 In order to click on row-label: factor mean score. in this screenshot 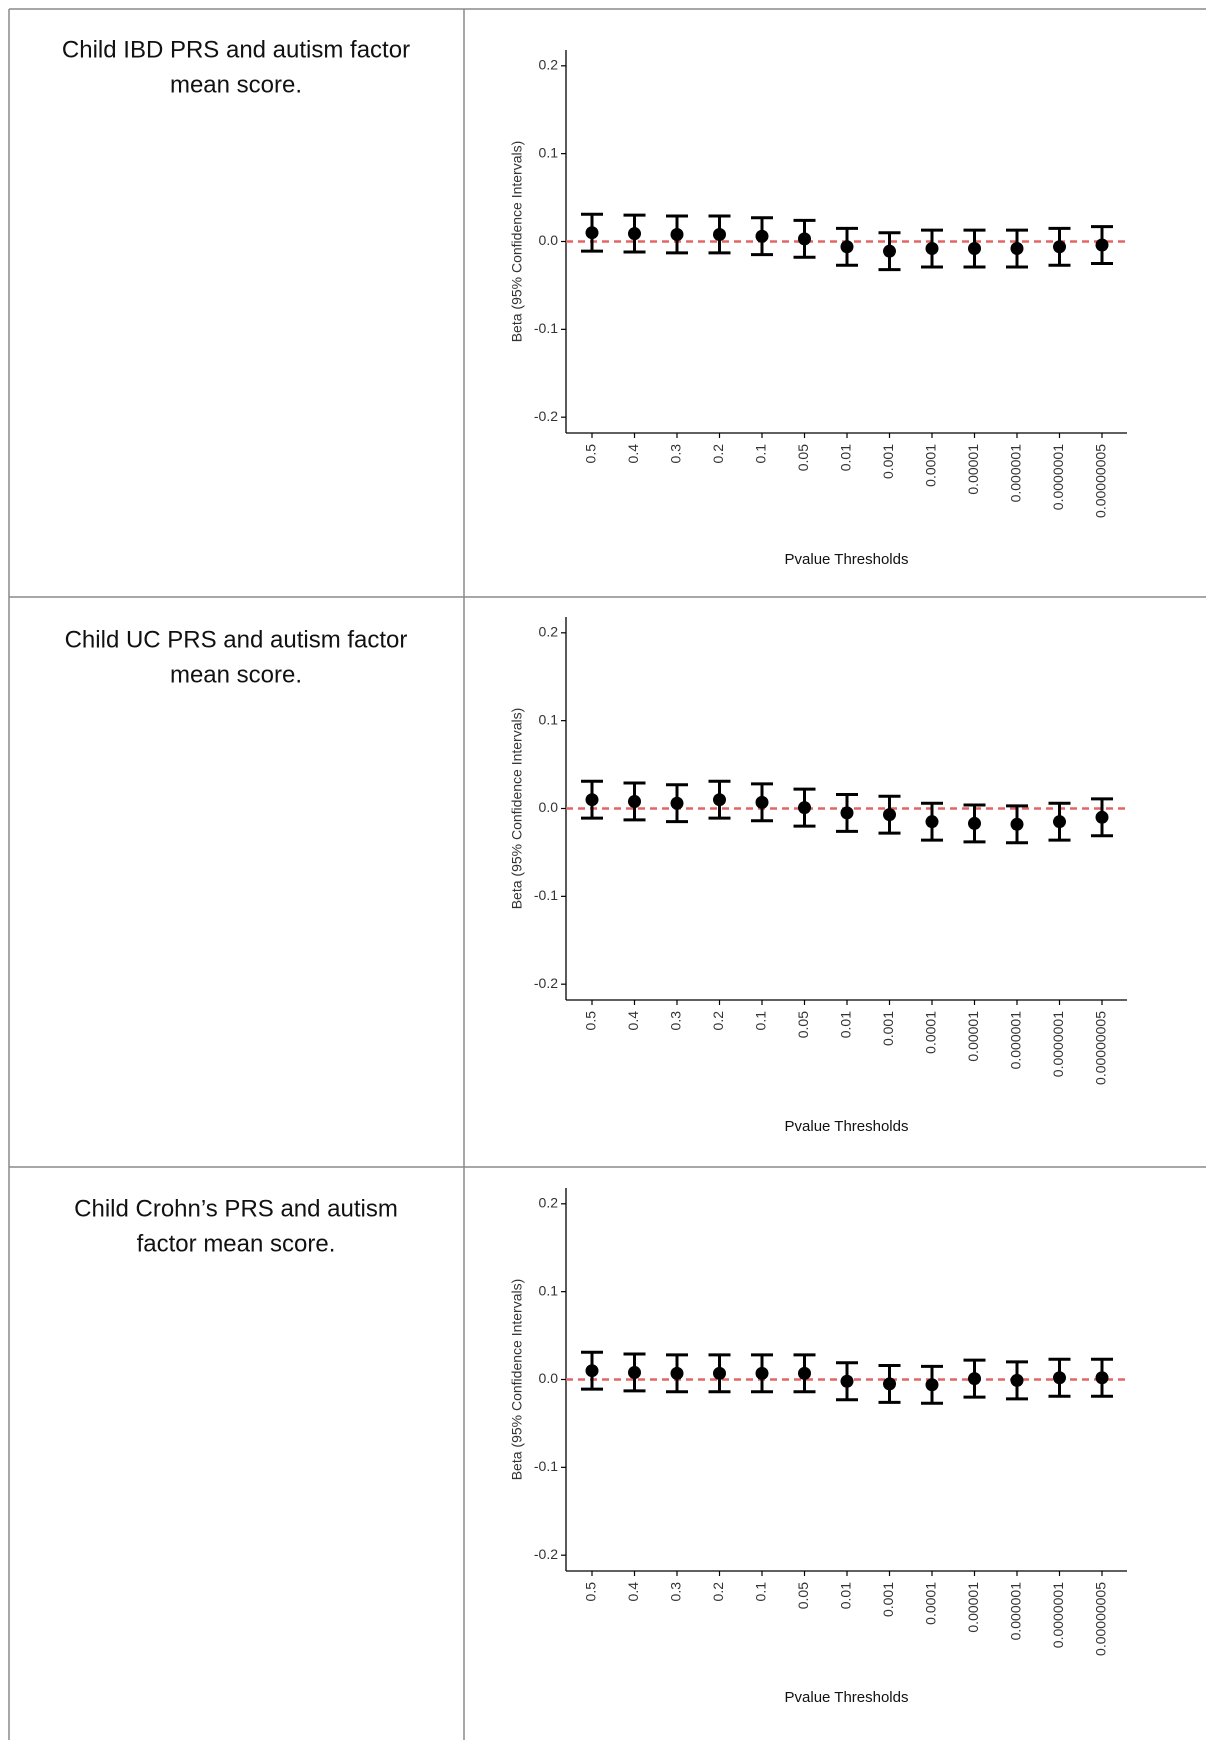, I will do `click(236, 1243)`.